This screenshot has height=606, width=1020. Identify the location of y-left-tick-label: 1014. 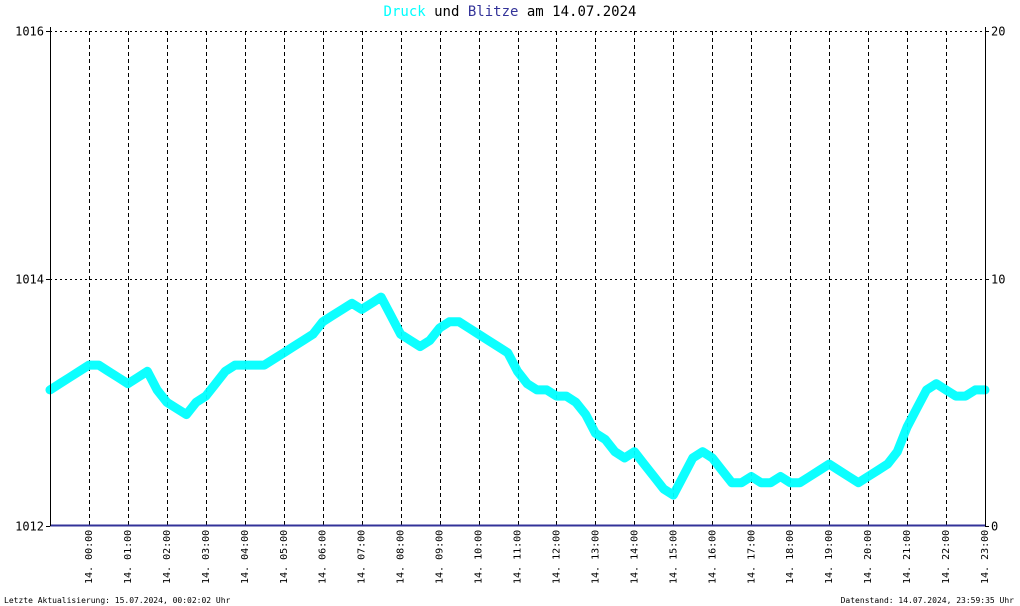
(29, 280).